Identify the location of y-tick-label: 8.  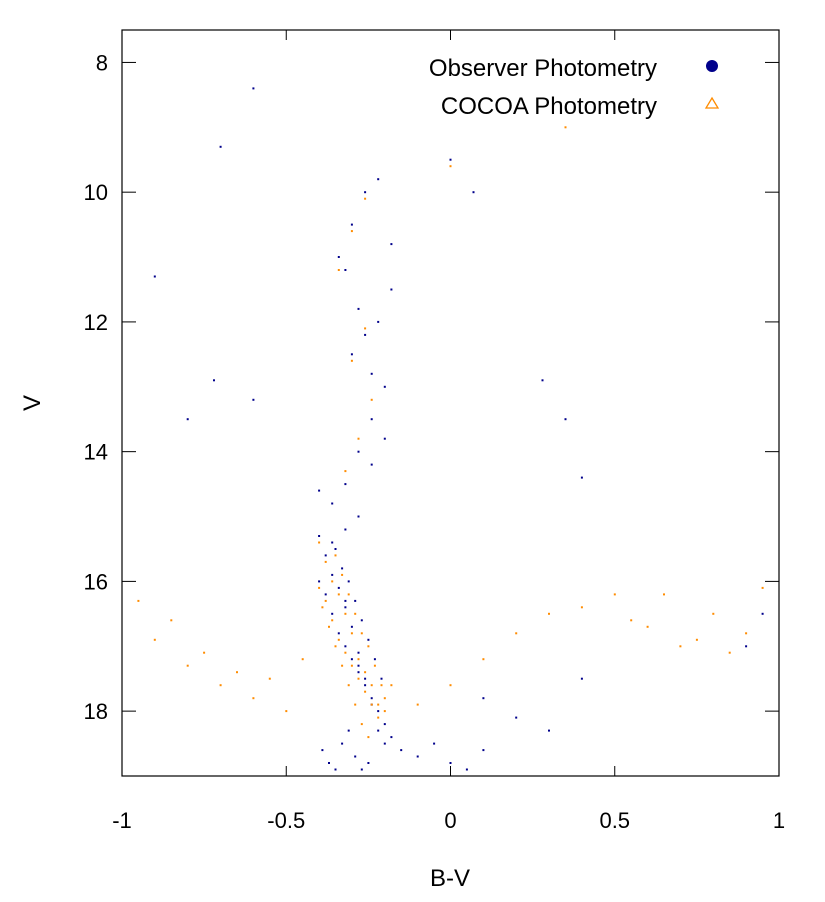
(102, 62).